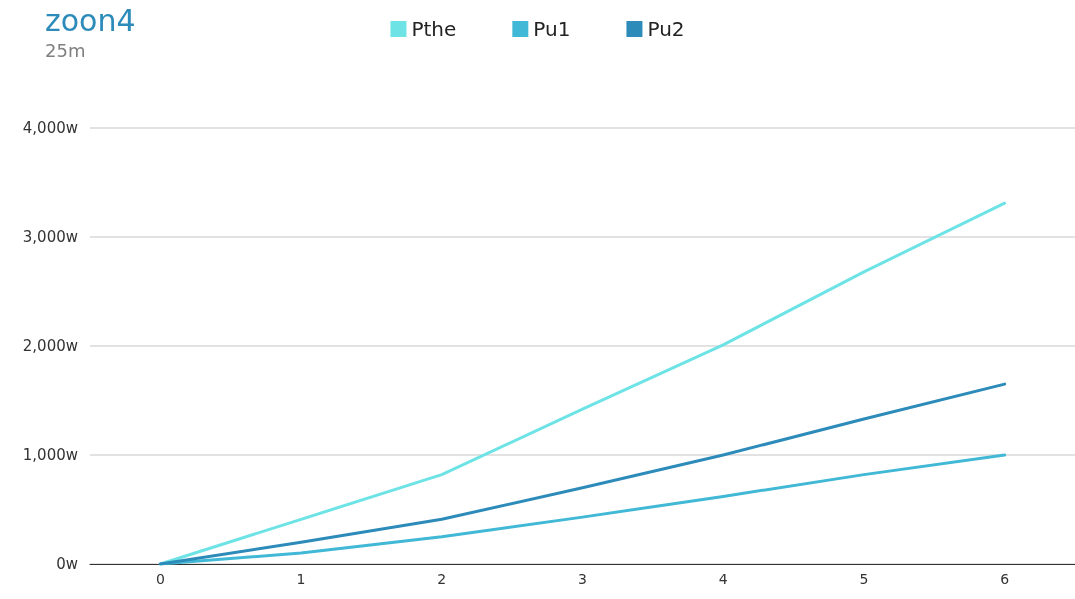  I want to click on x-tick-label: 5, so click(864, 579).